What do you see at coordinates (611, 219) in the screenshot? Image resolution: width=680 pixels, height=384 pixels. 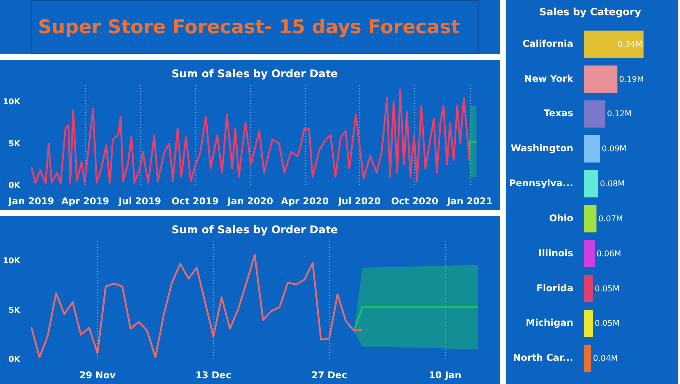 I see `data-label: 0.07M` at bounding box center [611, 219].